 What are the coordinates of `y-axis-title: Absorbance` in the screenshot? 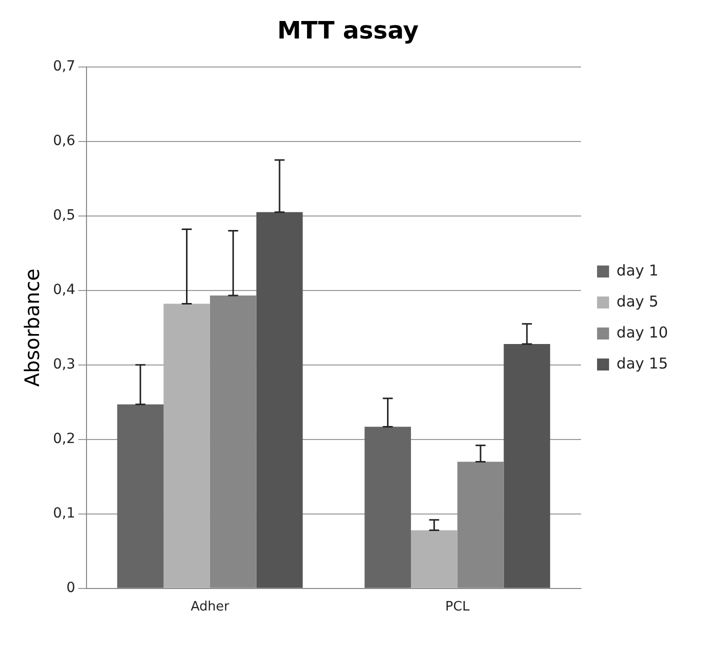 It's located at (32, 327).